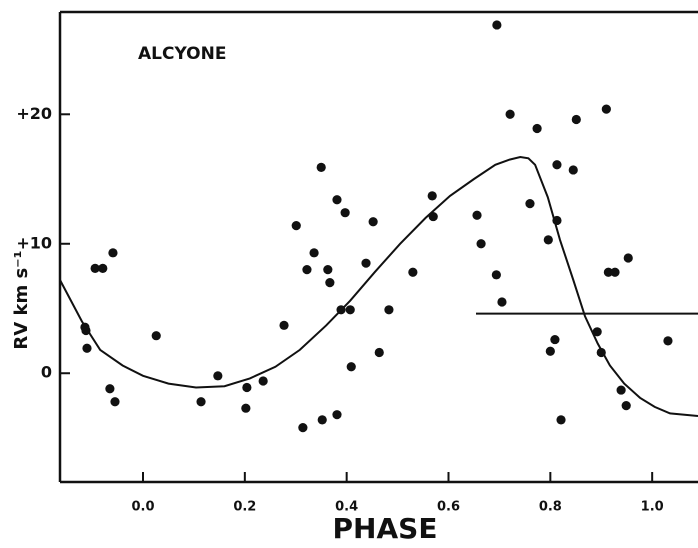 The width and height of the screenshot is (698, 548). What do you see at coordinates (46, 372) in the screenshot?
I see `y-tick-label: 0` at bounding box center [46, 372].